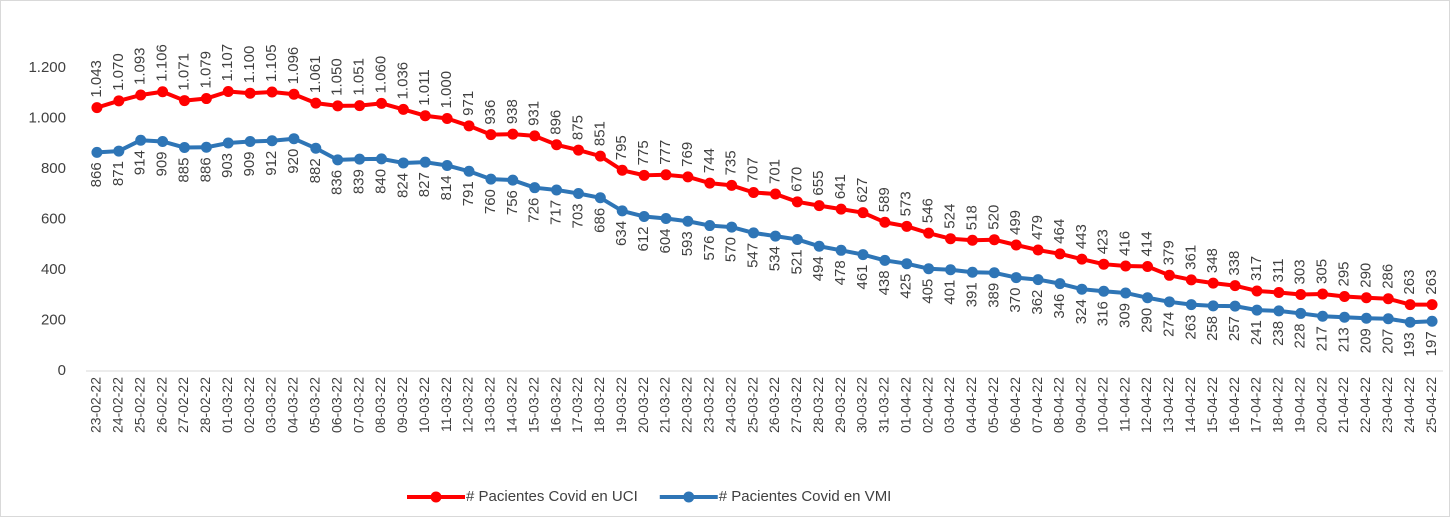 Image resolution: width=1450 pixels, height=517 pixels. Describe the element at coordinates (621, 147) in the screenshot. I see `data-label: 795` at that location.